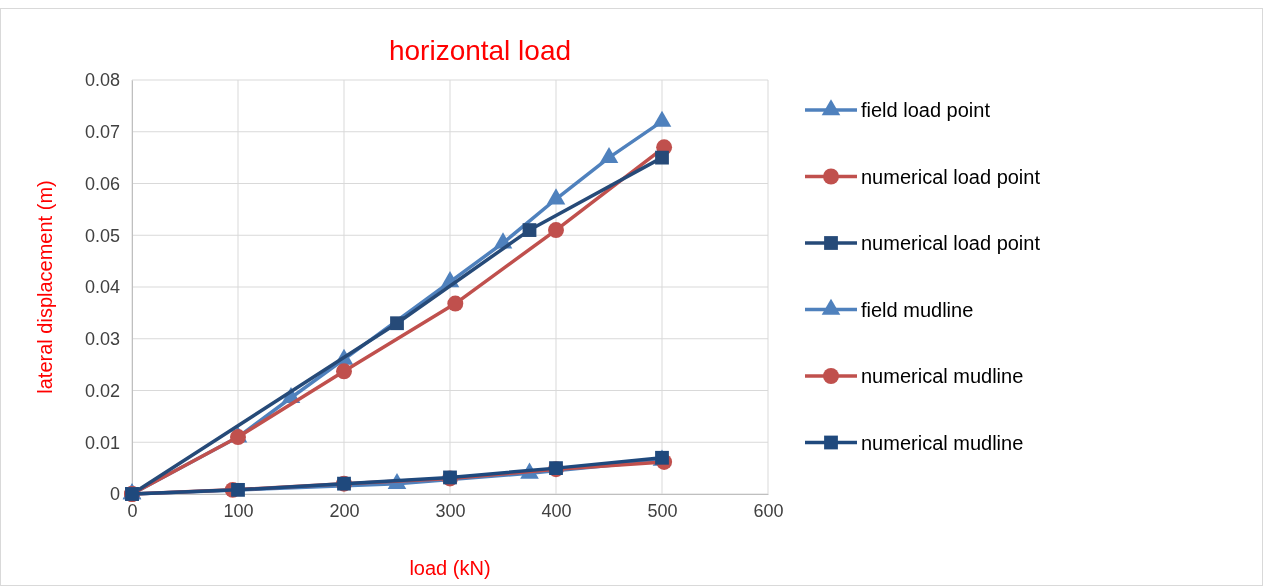 Image resolution: width=1264 pixels, height=587 pixels. What do you see at coordinates (102, 390) in the screenshot?
I see `y-tick-label: 0.02` at bounding box center [102, 390].